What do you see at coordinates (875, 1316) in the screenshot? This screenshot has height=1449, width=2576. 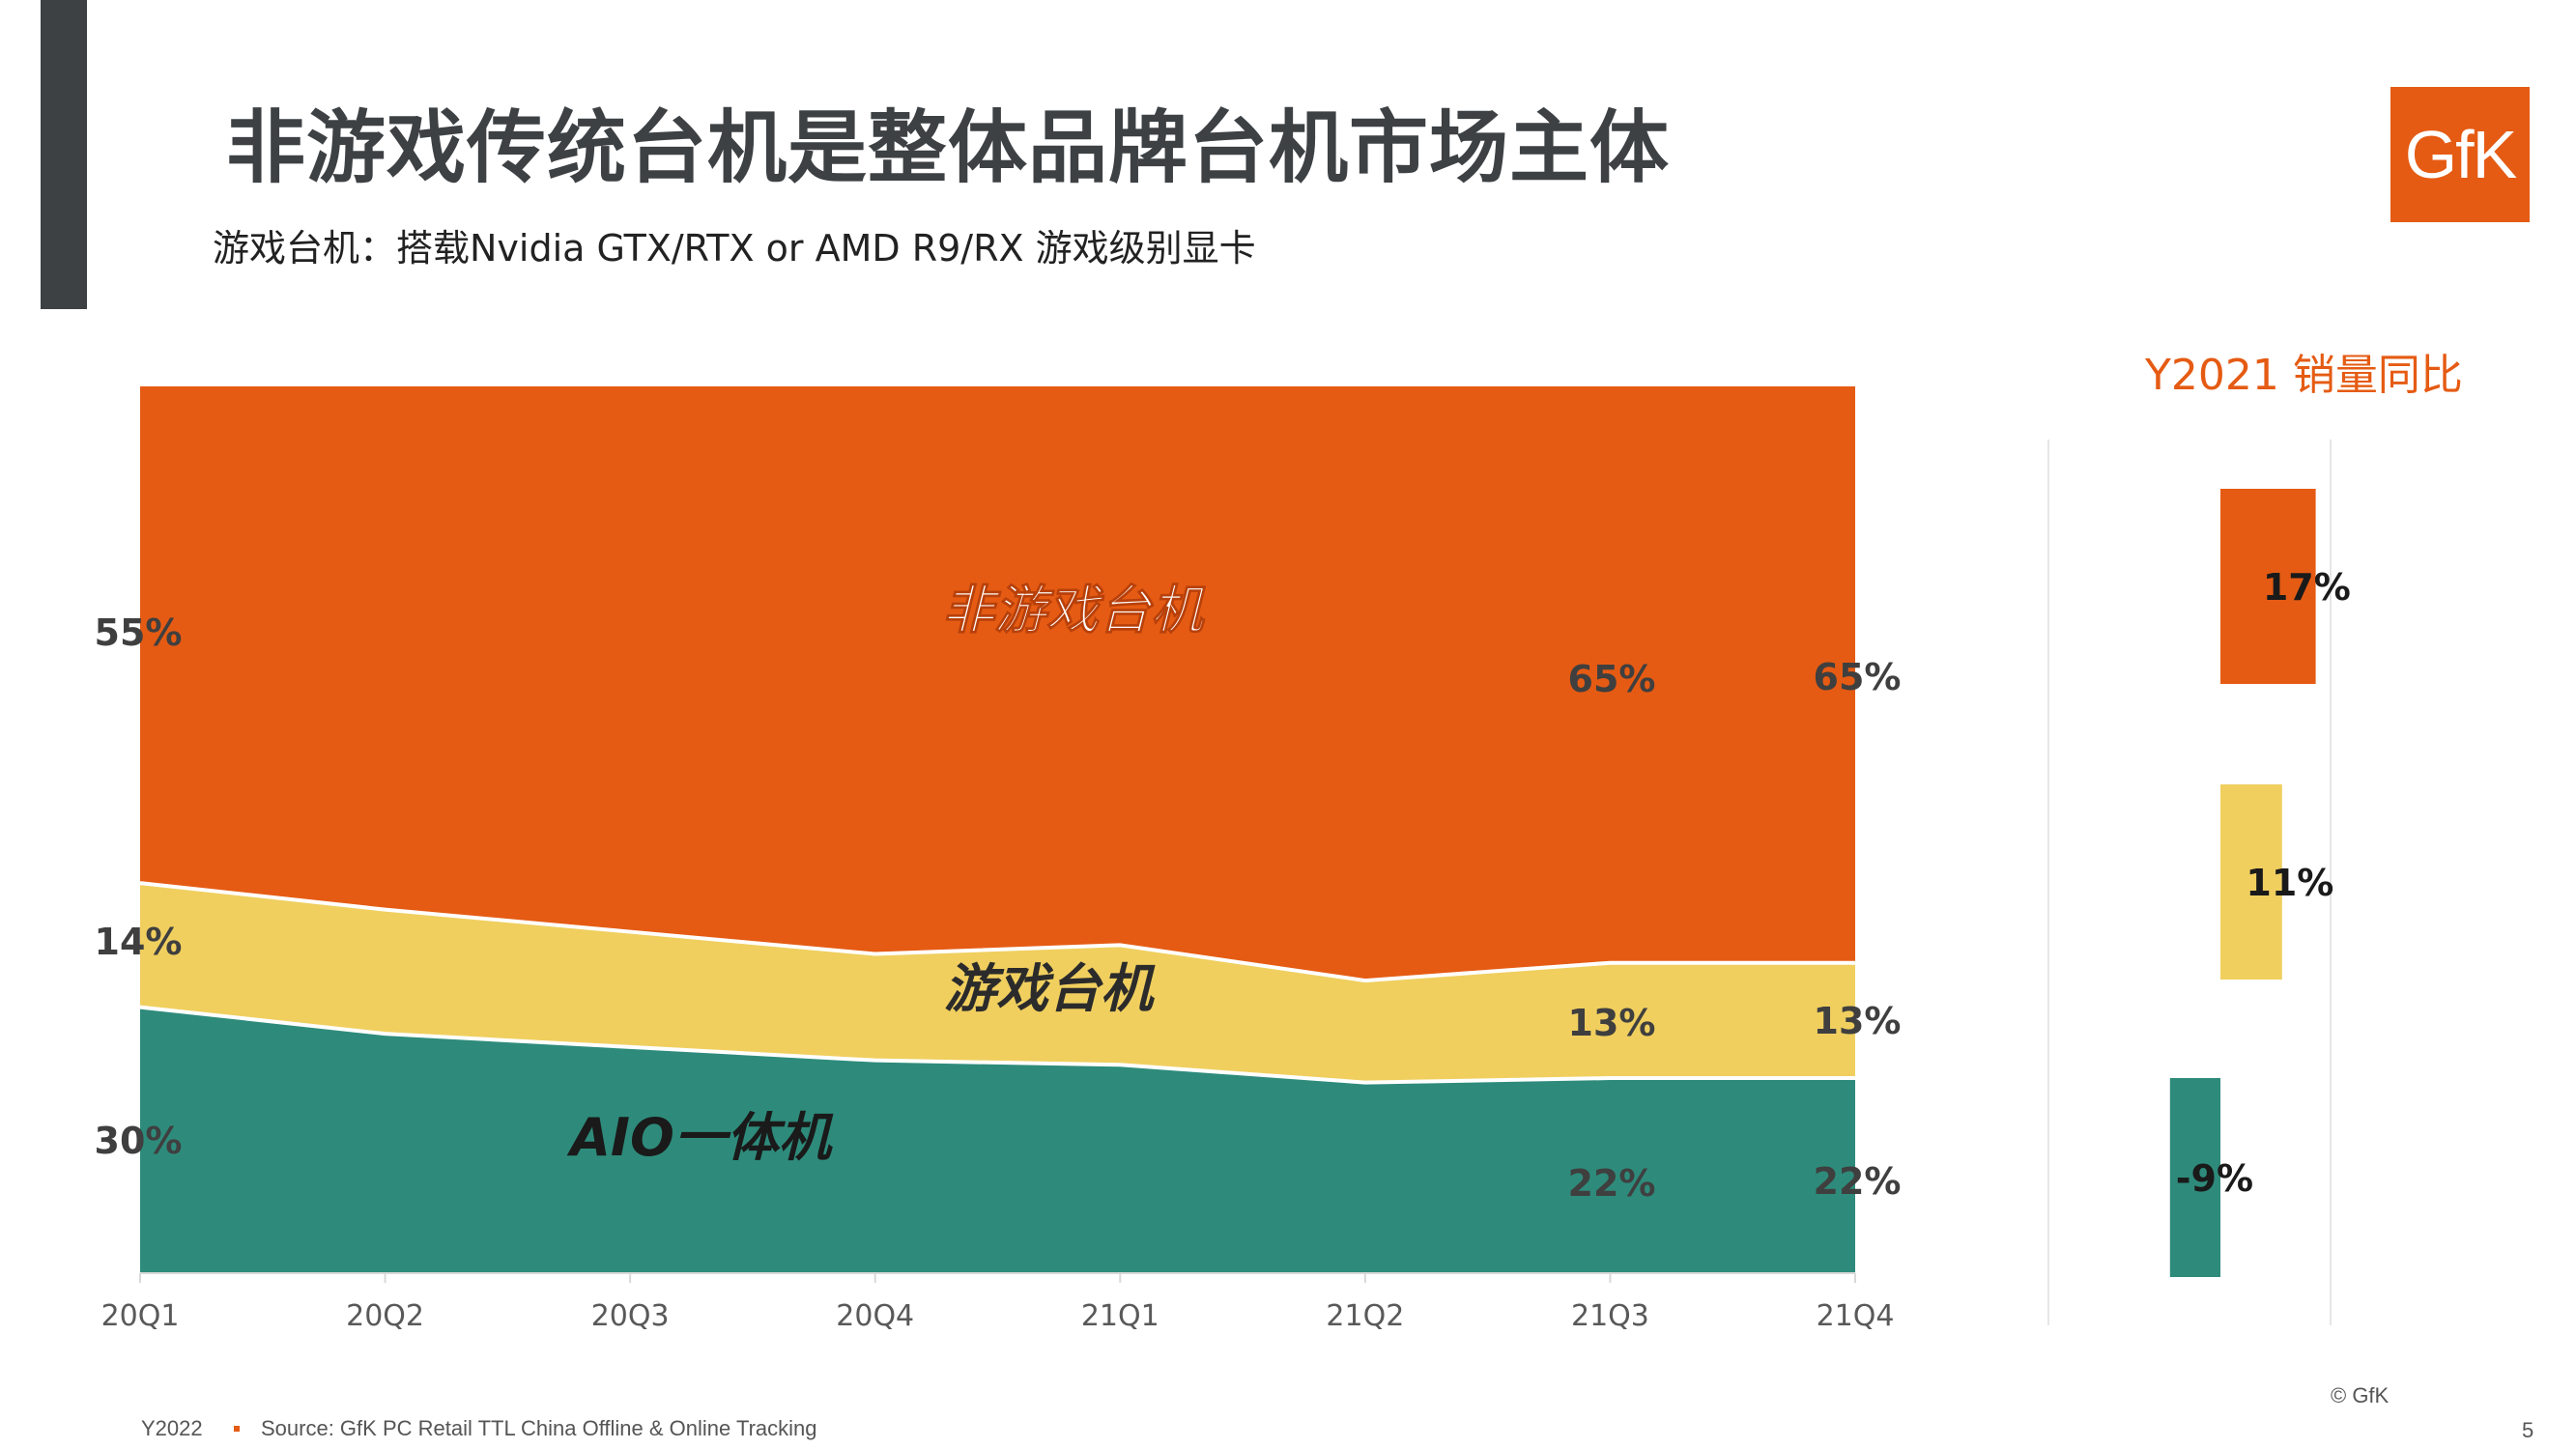 I see `x-tick-label: 20Q4` at bounding box center [875, 1316].